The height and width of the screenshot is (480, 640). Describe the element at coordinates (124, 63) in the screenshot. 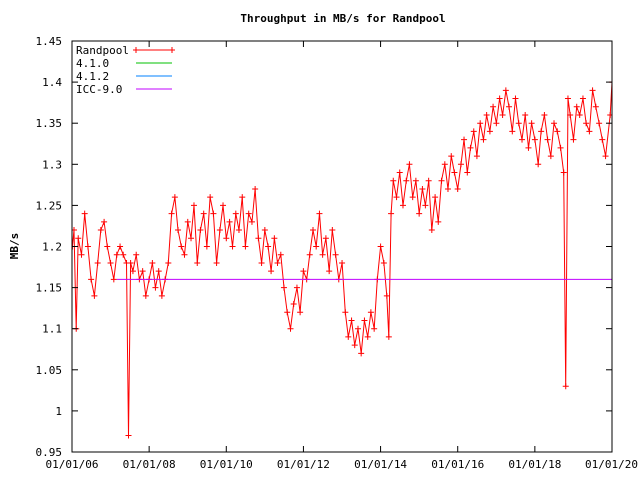

I see `legend-entry: 4.1.0` at that location.